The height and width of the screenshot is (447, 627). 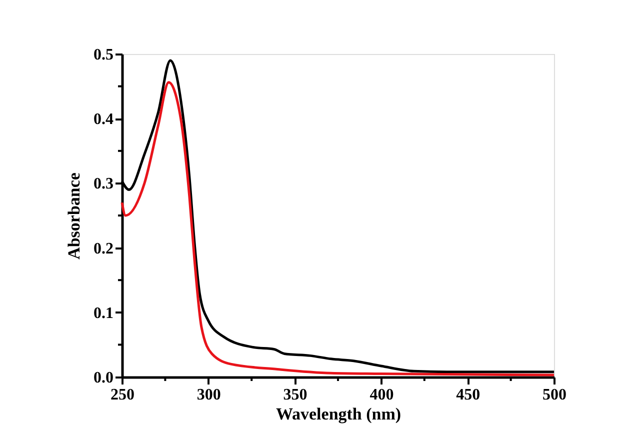 I want to click on x-axis-title: Wavelength (nm), so click(x=339, y=414).